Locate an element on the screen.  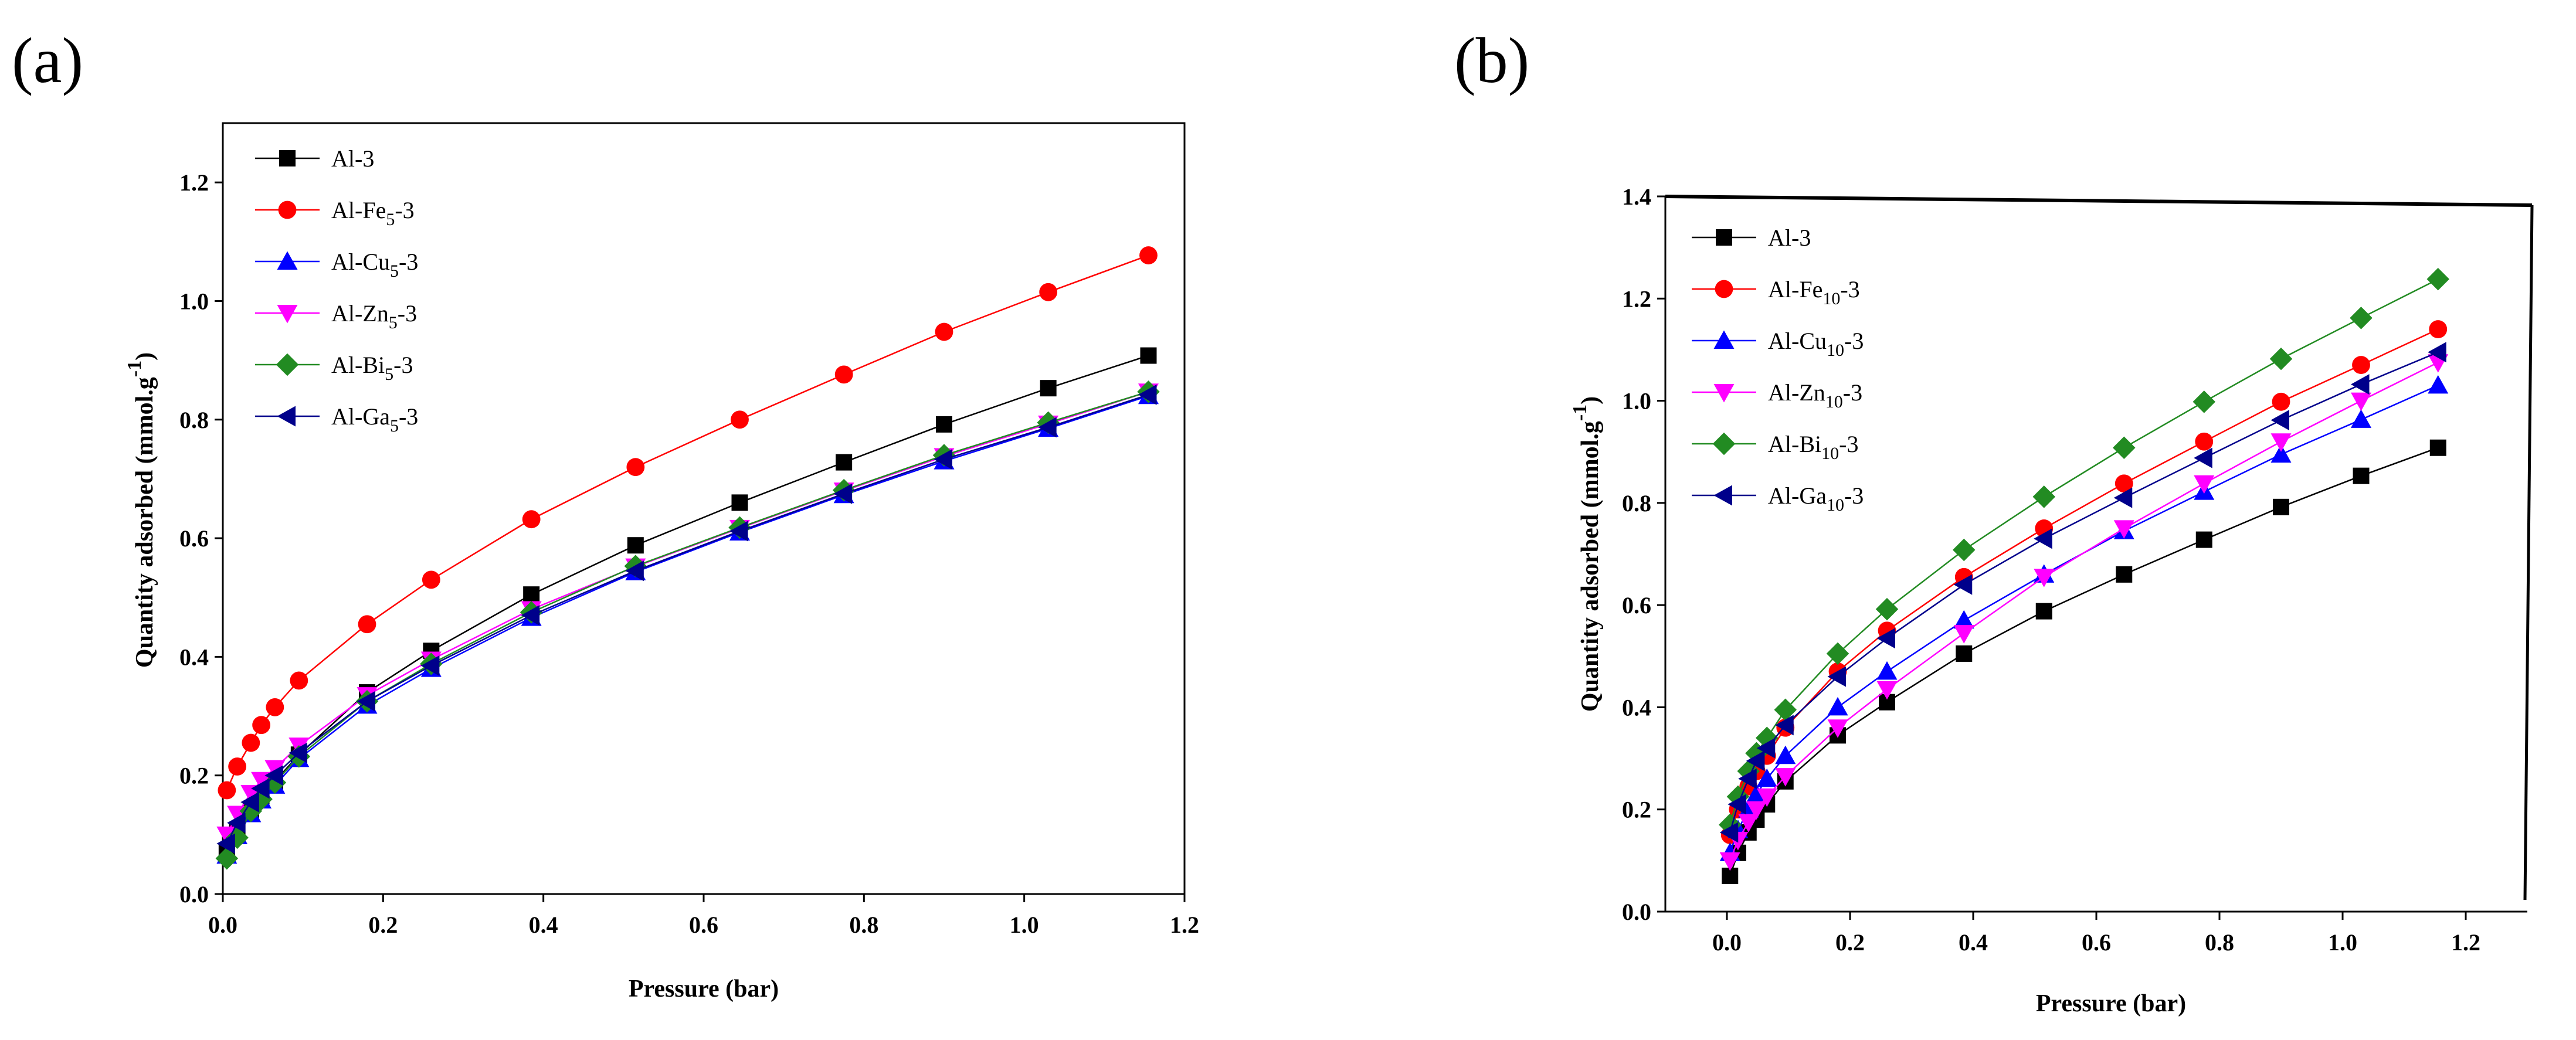
legend-label: Al-Bi10-3 is located at coordinates (1813, 447).